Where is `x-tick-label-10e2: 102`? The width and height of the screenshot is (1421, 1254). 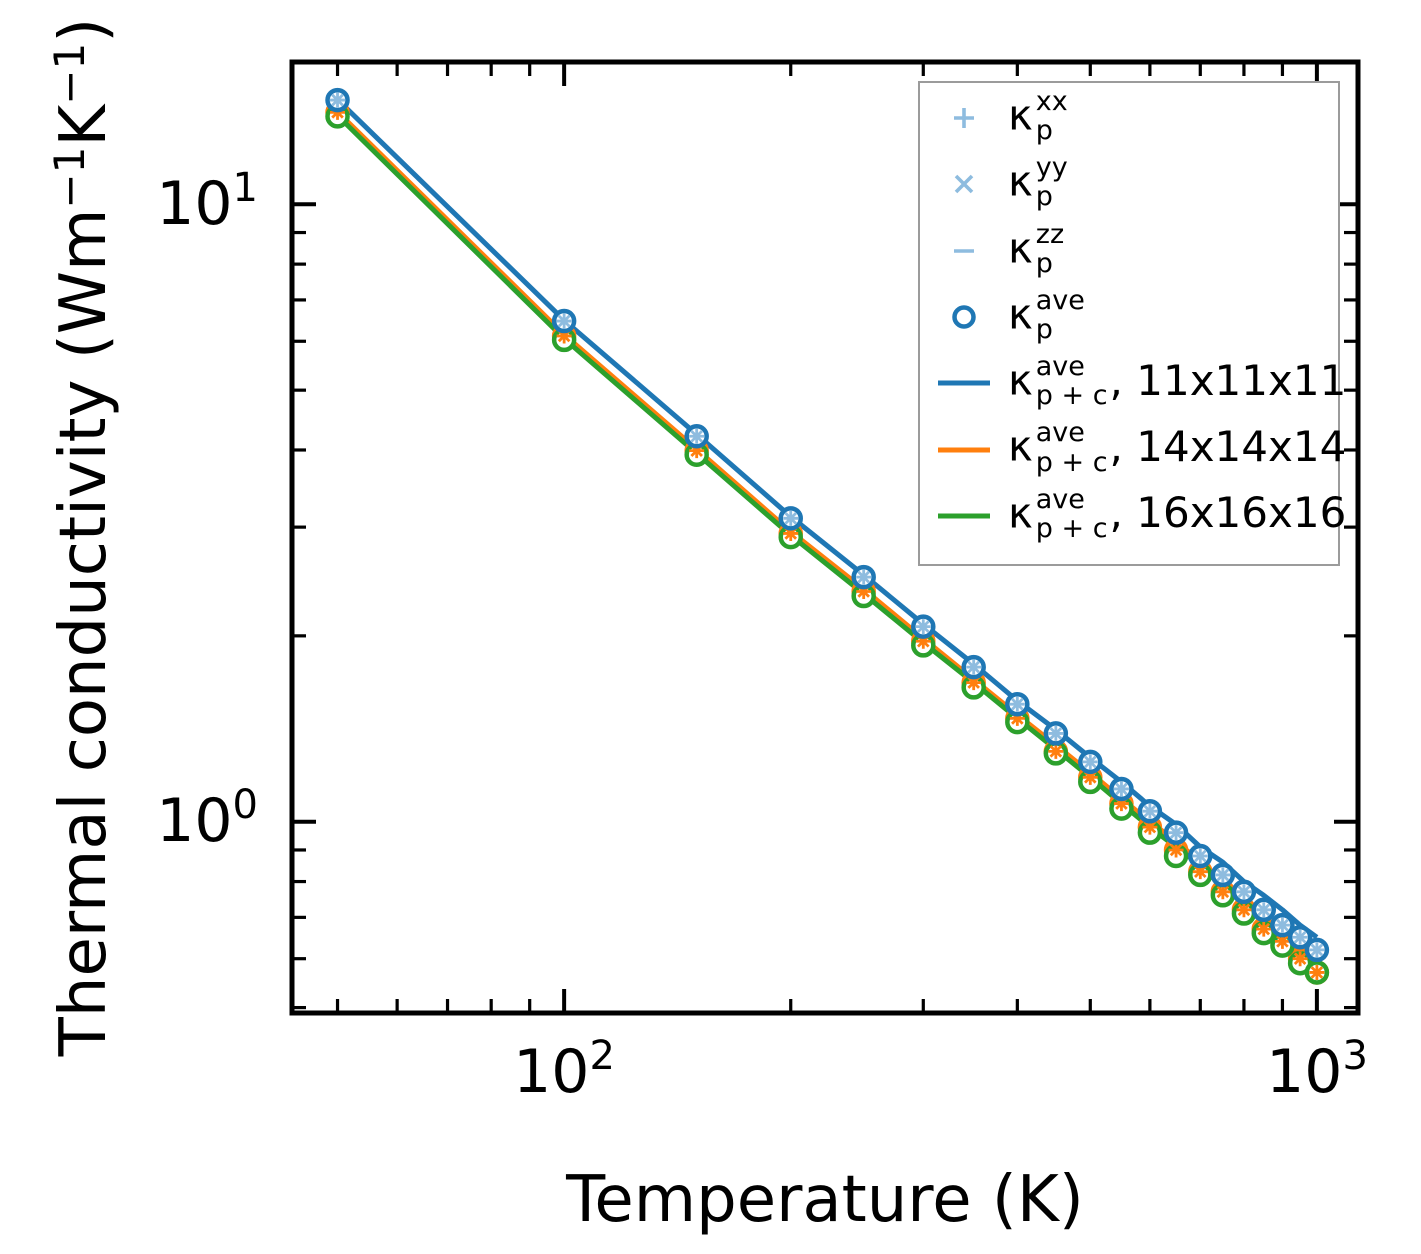 x-tick-label-10e2: 102 is located at coordinates (564, 1069).